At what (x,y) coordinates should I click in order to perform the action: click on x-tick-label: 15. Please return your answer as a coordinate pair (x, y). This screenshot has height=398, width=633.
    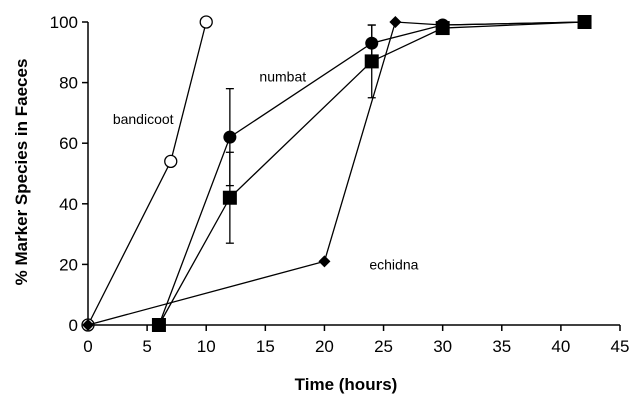
    Looking at the image, I should click on (265, 346).